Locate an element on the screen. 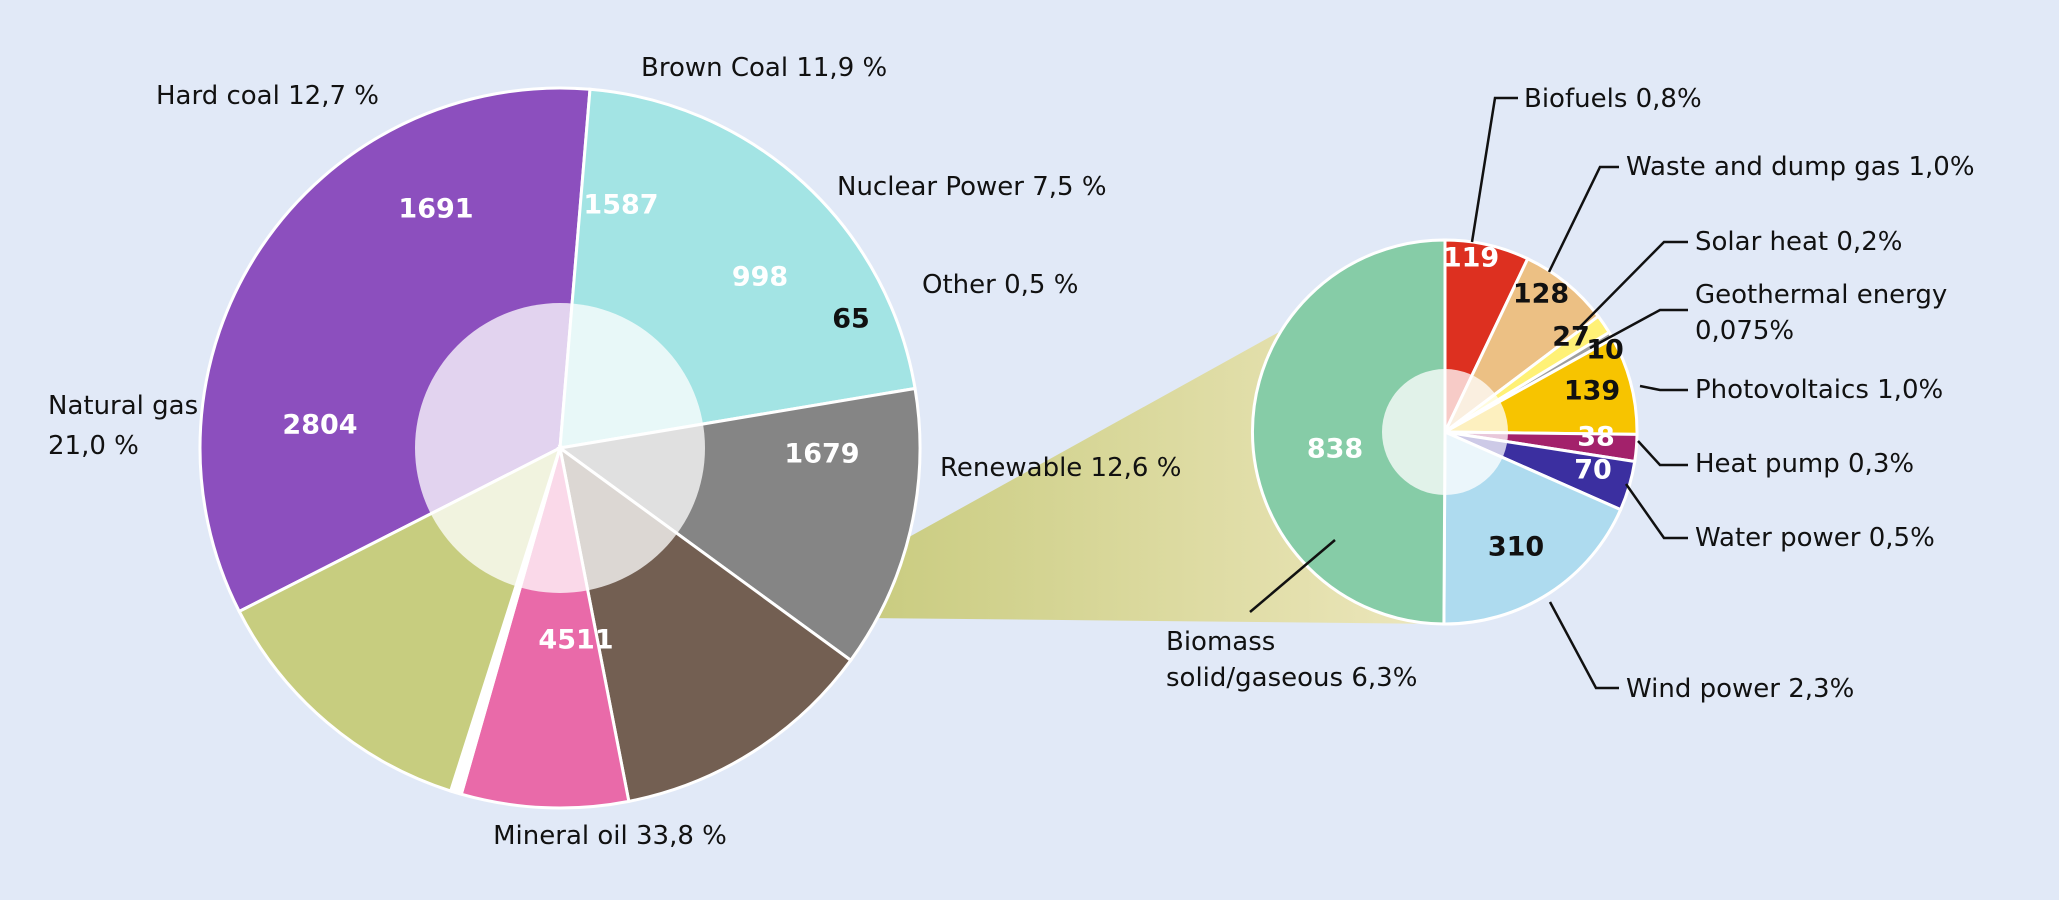  sub-value-photovoltaics-1-0: 139 is located at coordinates (1592, 391).